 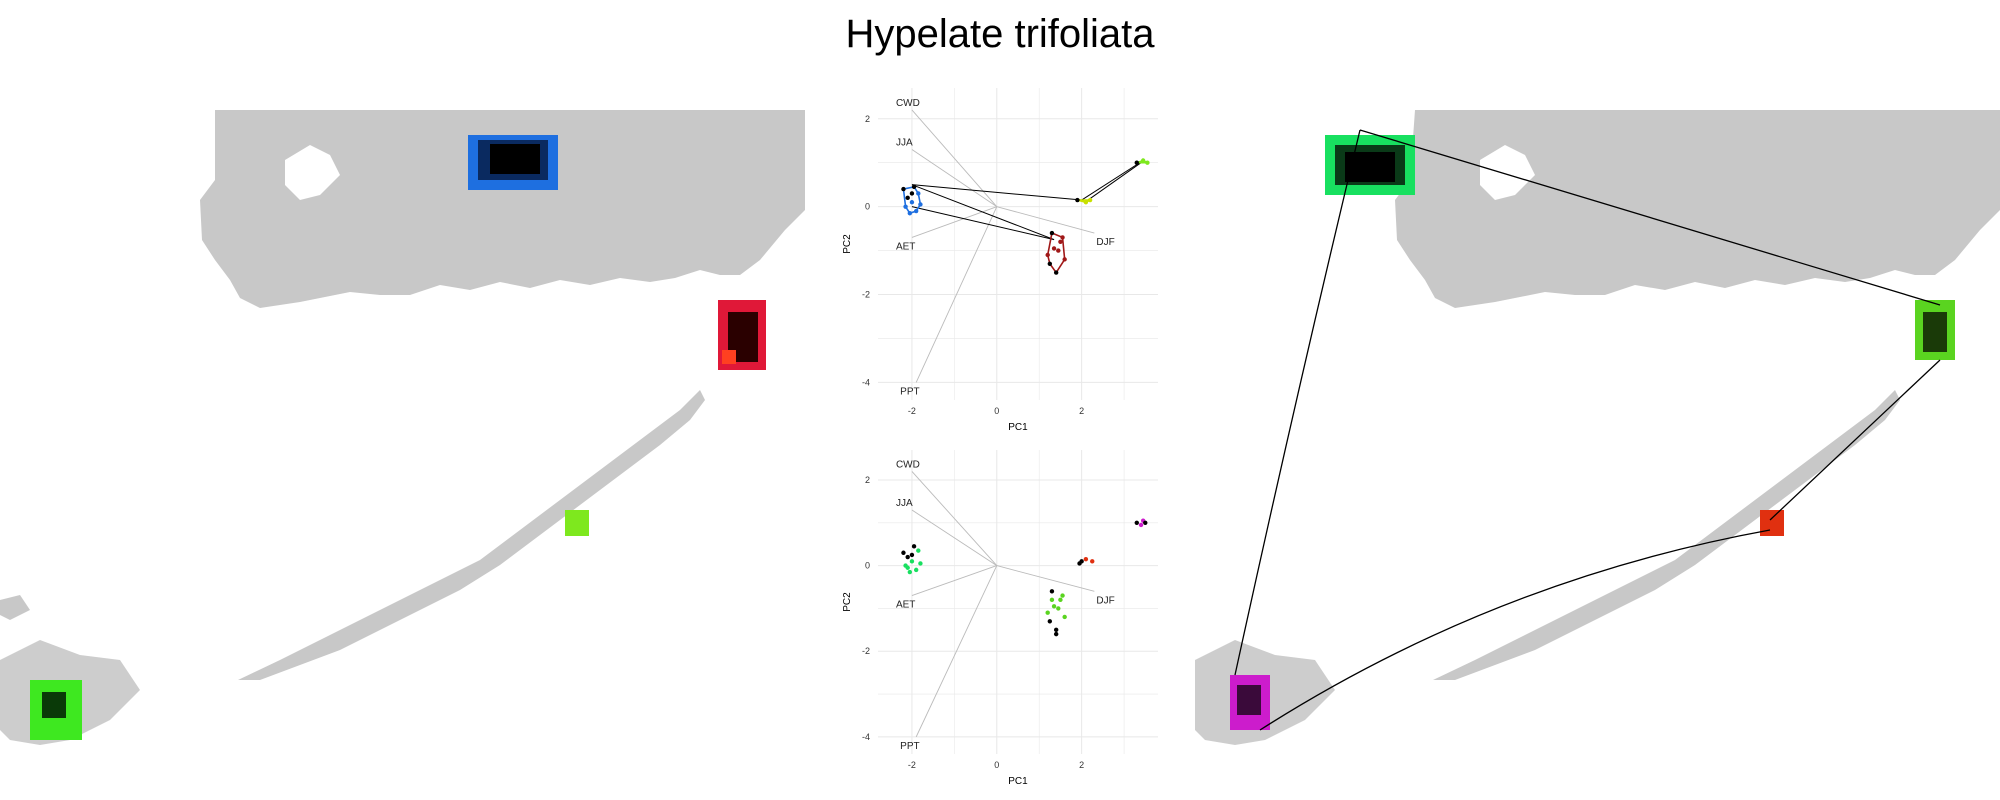 What do you see at coordinates (867, 566) in the screenshot?
I see `y-tick-label: 0` at bounding box center [867, 566].